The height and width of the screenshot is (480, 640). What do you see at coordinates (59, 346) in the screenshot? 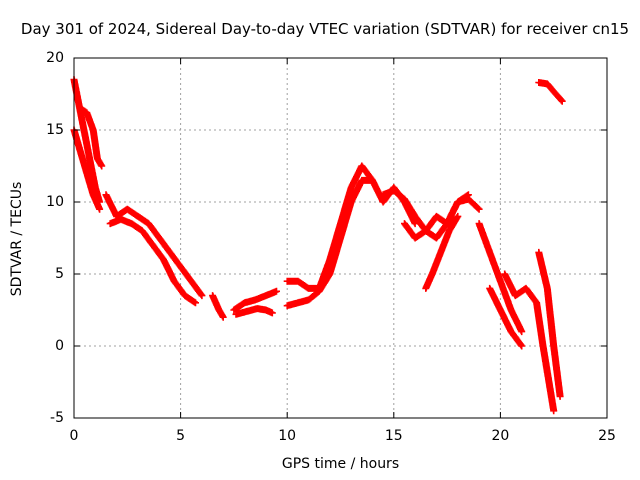
I see `y-tick-label: 0` at bounding box center [59, 346].